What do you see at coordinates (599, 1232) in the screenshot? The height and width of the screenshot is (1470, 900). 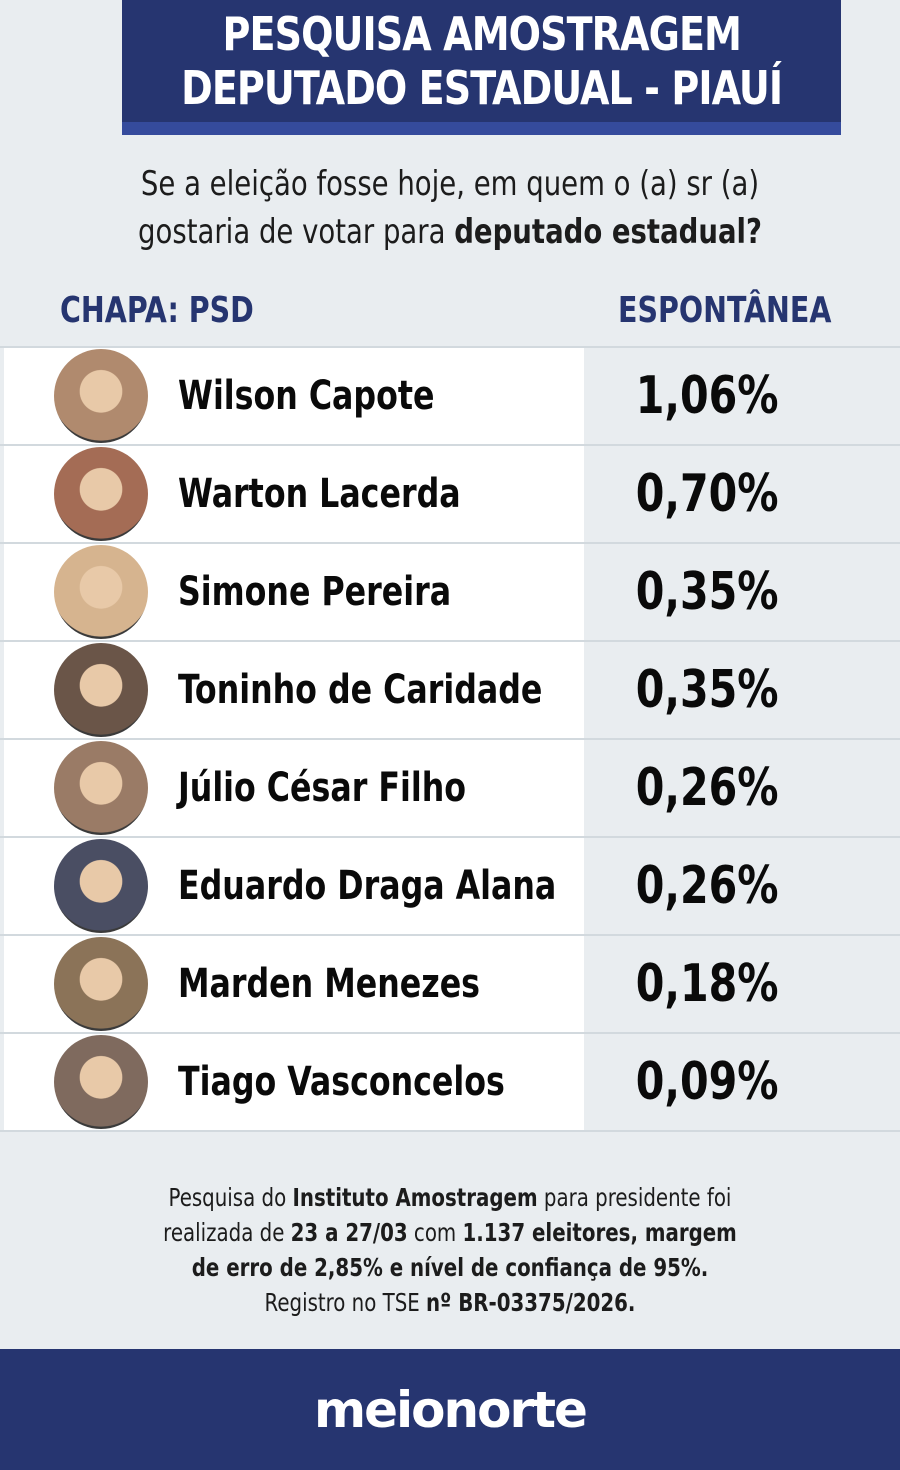 I see `note-sample: 1.137 eleitores, margem` at bounding box center [599, 1232].